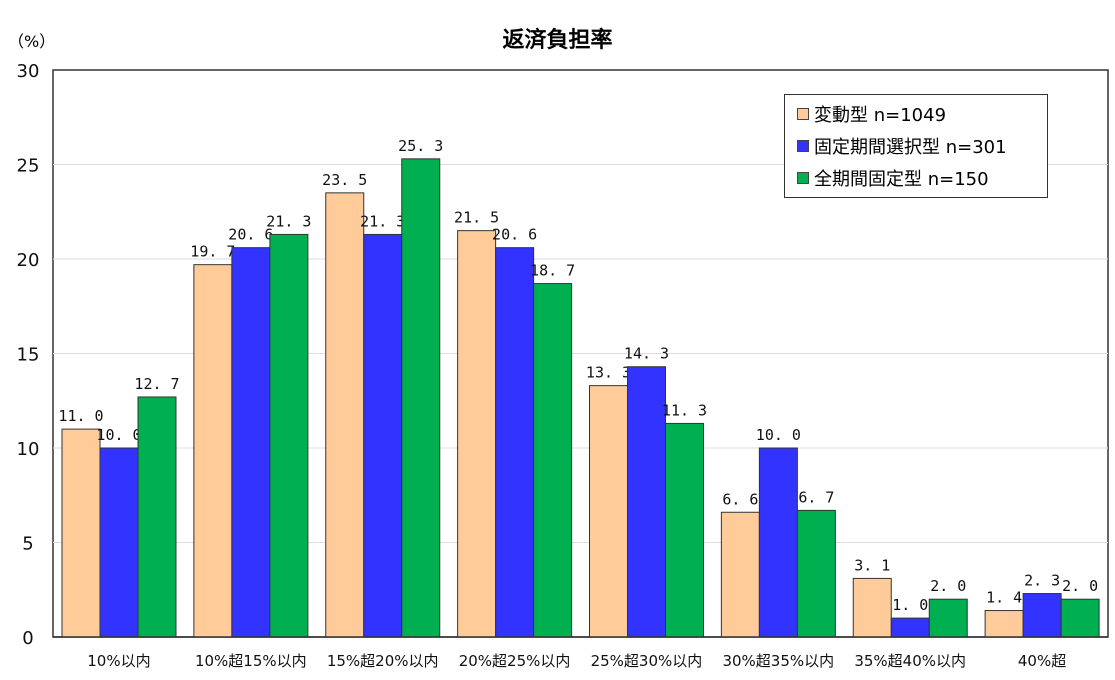 Image resolution: width=1115 pixels, height=680 pixels. I want to click on y-tick-label: 5, so click(27, 544).